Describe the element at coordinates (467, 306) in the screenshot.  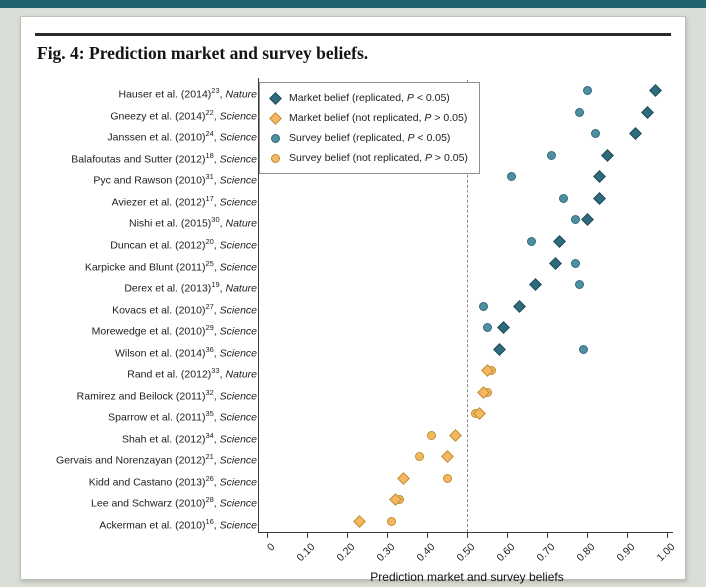
I see `significance-threshold-line` at that location.